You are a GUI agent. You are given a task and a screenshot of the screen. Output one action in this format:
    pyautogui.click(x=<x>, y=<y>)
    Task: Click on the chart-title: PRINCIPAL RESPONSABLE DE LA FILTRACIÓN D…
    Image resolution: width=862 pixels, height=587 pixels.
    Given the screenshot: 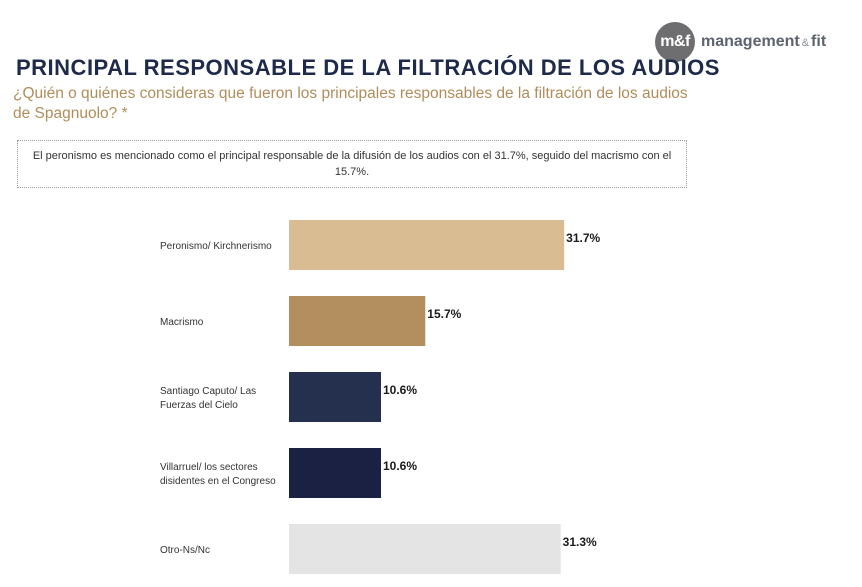 What is the action you would take?
    pyautogui.click(x=368, y=67)
    